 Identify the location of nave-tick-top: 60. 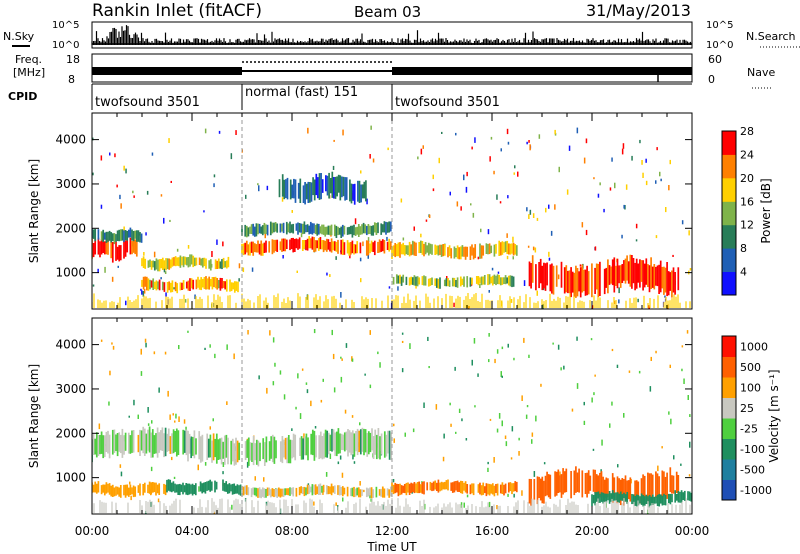
(715, 59).